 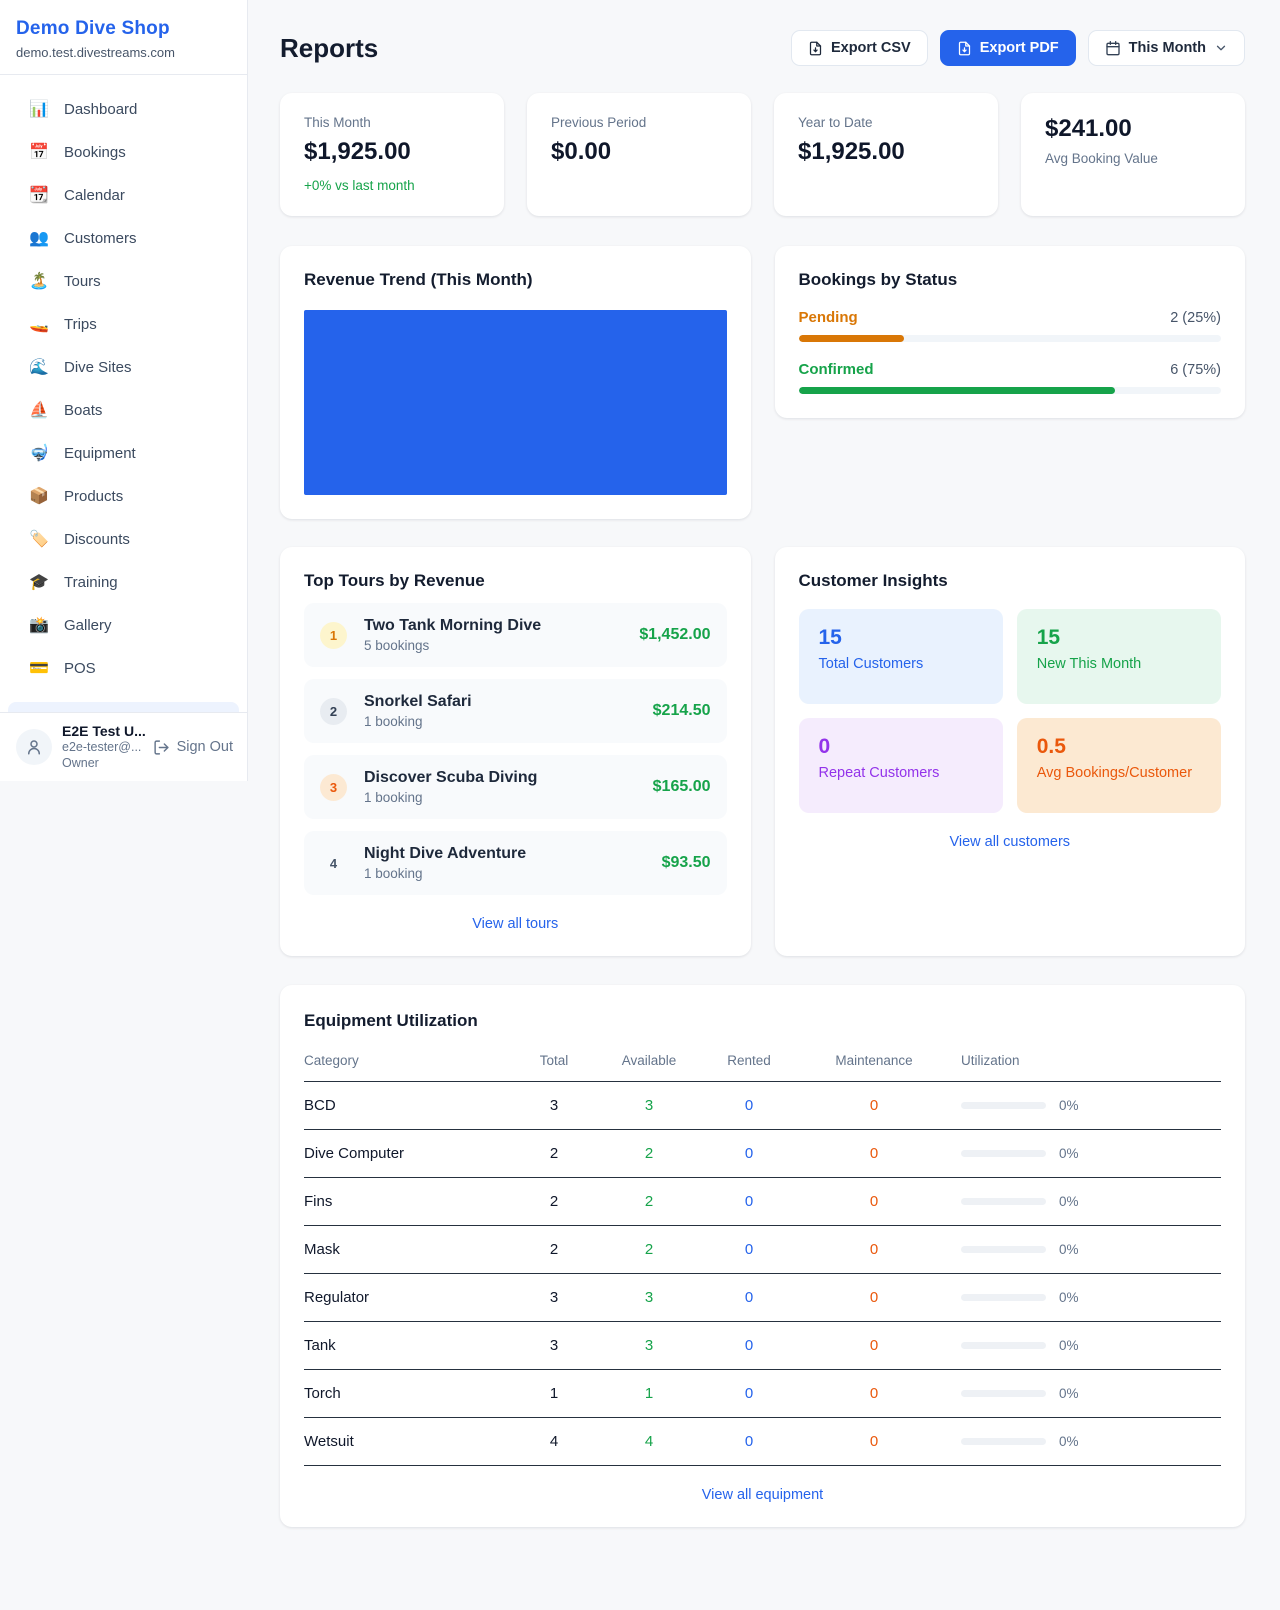 What do you see at coordinates (39, 152) in the screenshot?
I see `calendar-date-icon: 📅` at bounding box center [39, 152].